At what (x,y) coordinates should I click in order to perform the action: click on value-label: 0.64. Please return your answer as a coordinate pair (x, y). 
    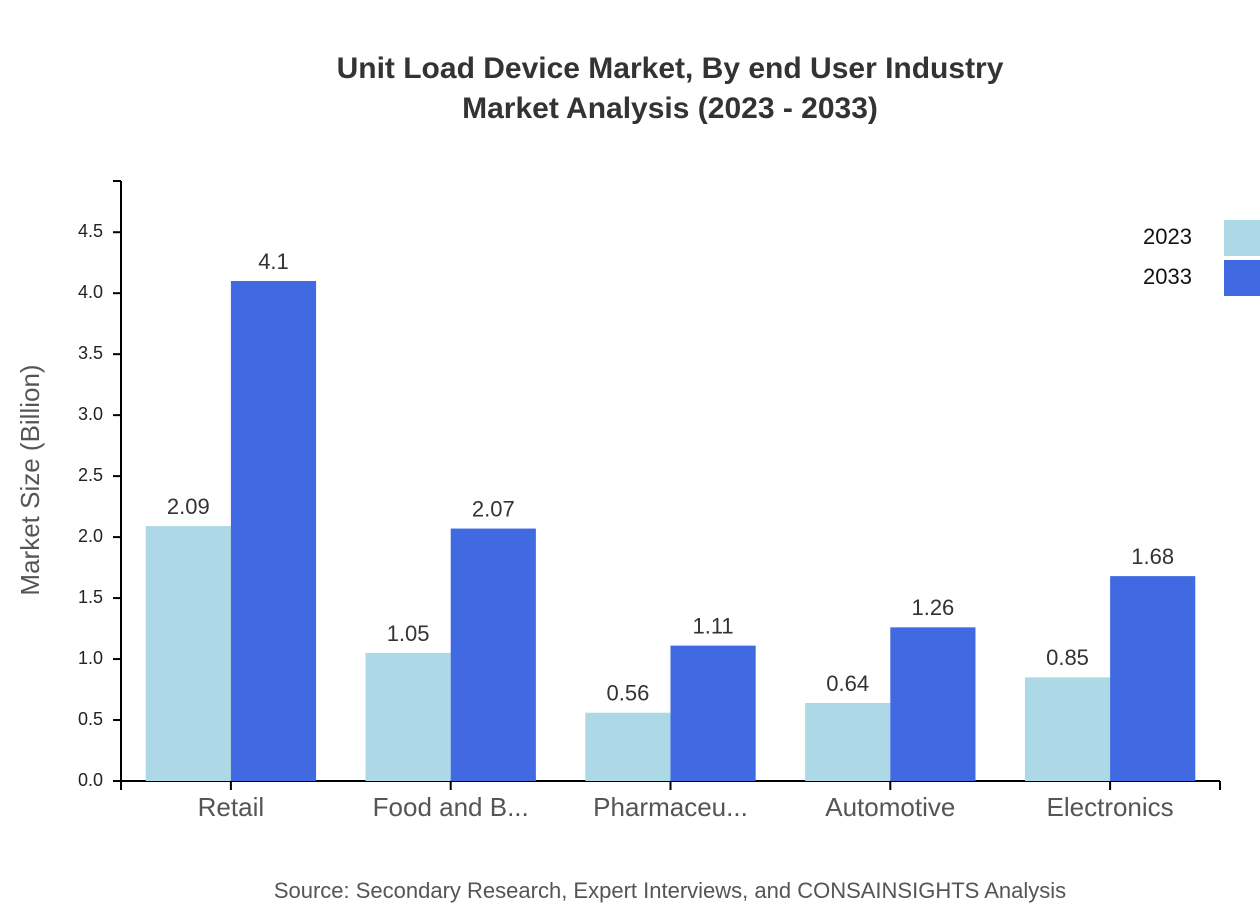
    Looking at the image, I should click on (847, 683).